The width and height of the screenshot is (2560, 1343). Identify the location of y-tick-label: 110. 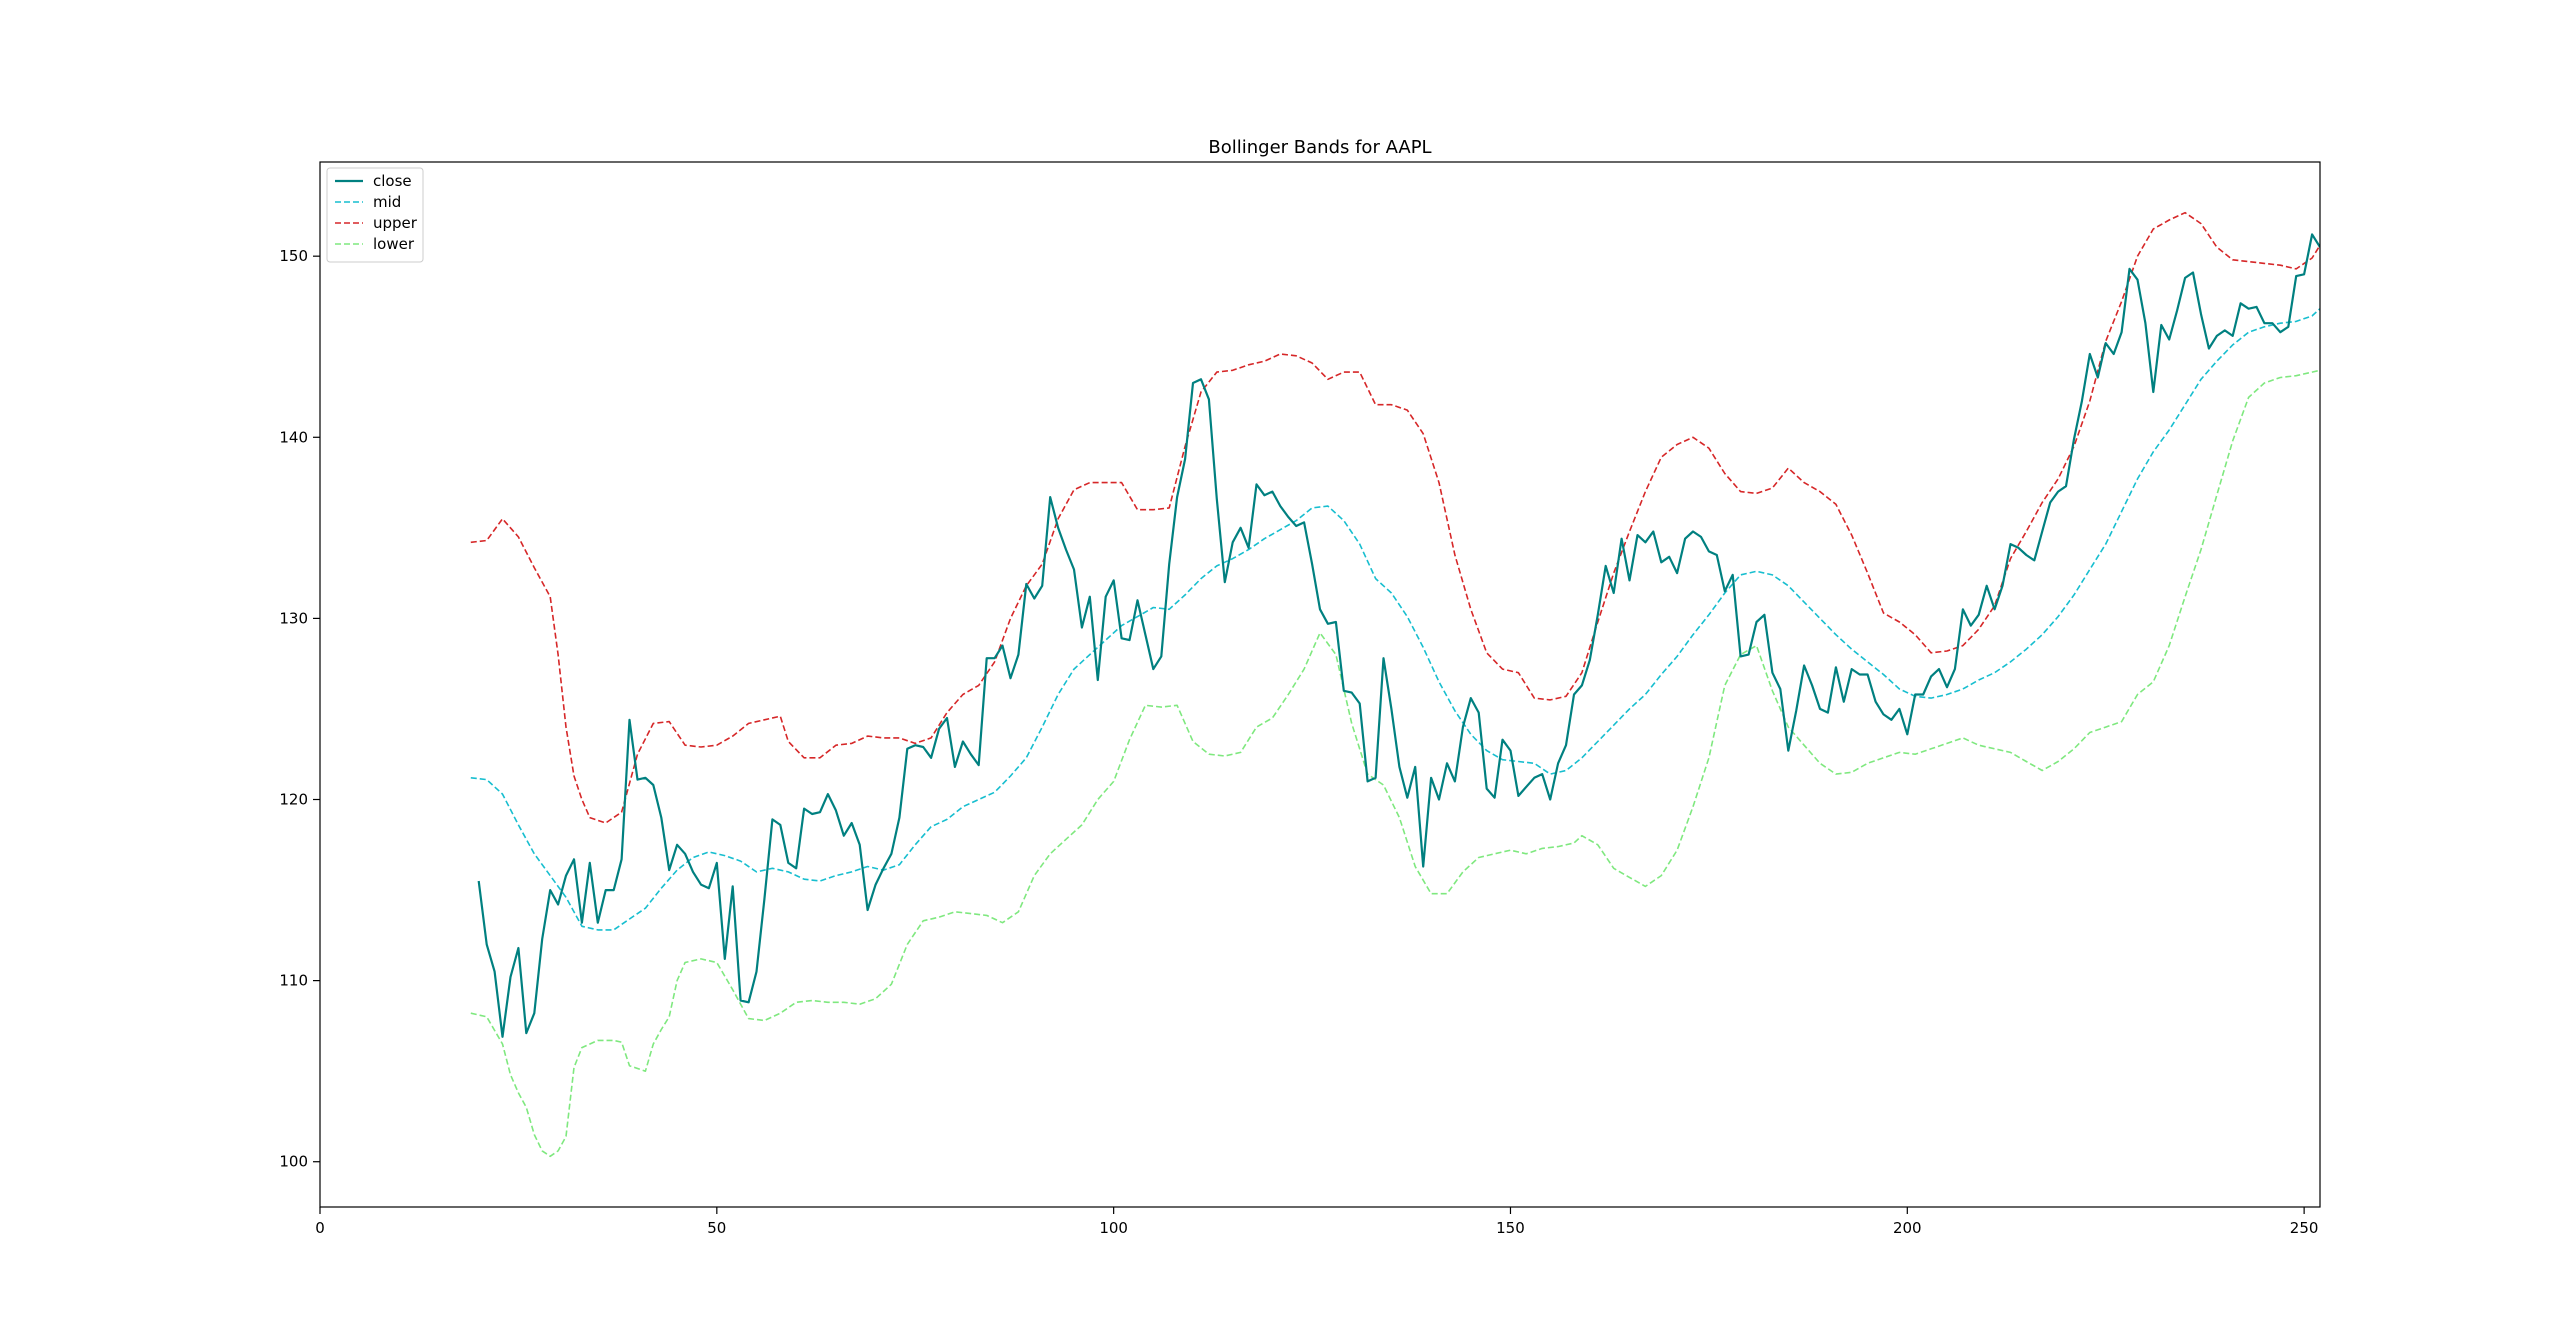
(293, 981).